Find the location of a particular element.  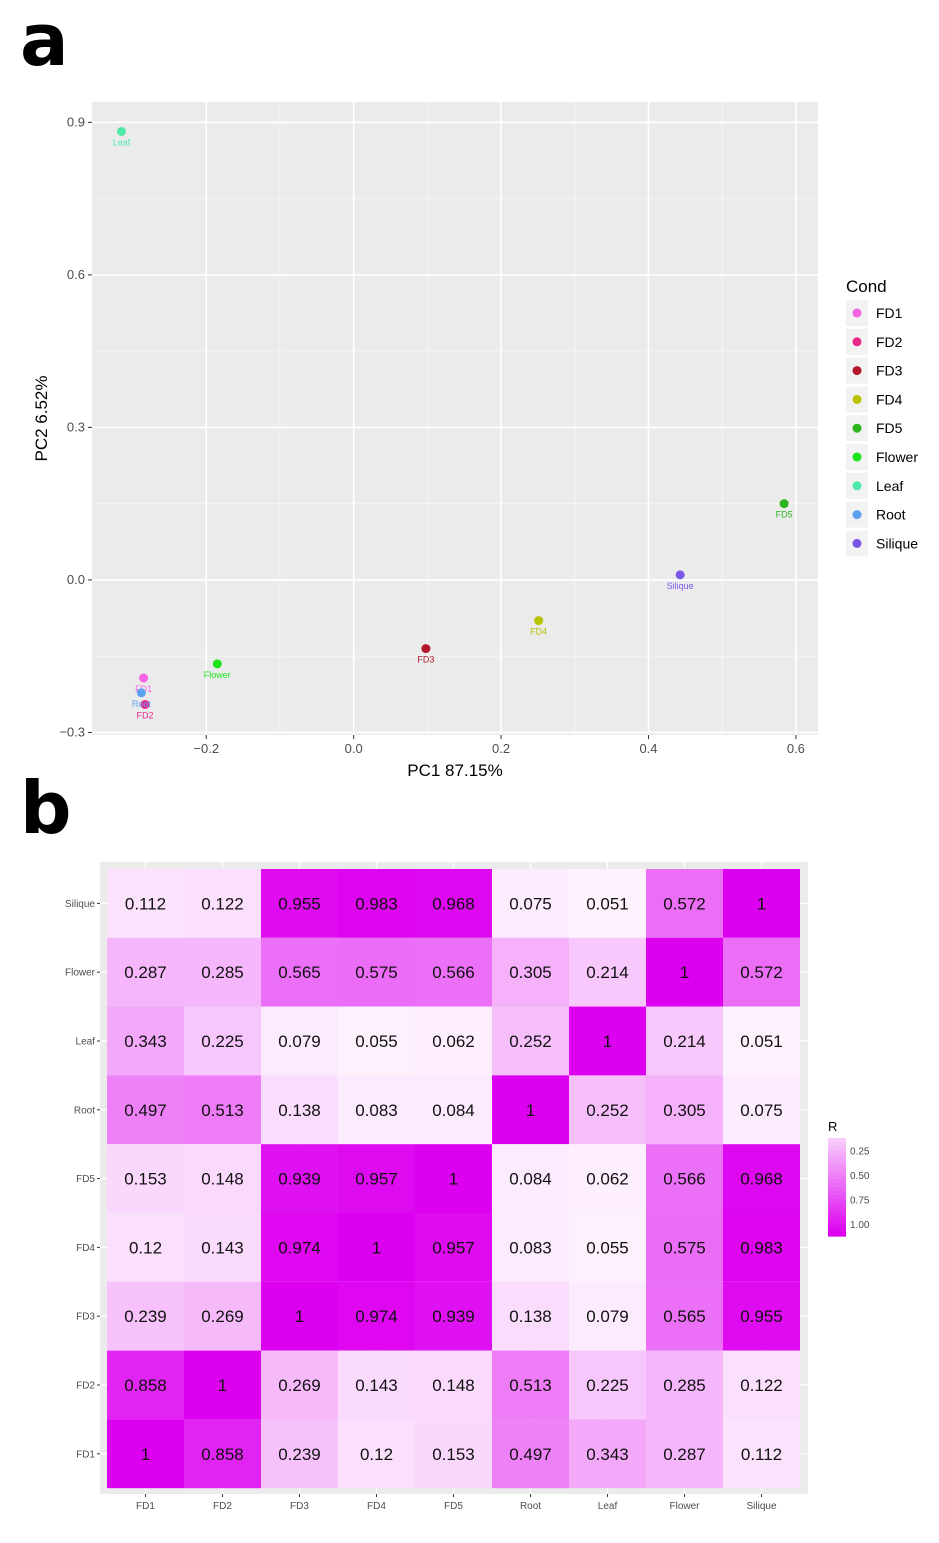

cell-label-fd1-root: 0.497 is located at coordinates (530, 1454).